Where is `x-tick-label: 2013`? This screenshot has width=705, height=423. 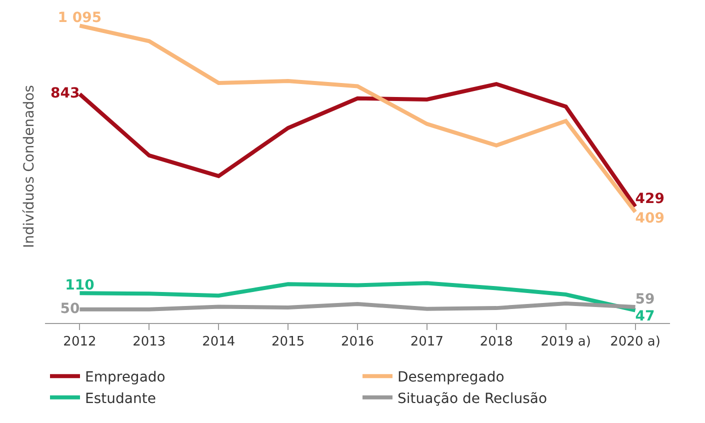 x-tick-label: 2013 is located at coordinates (149, 342).